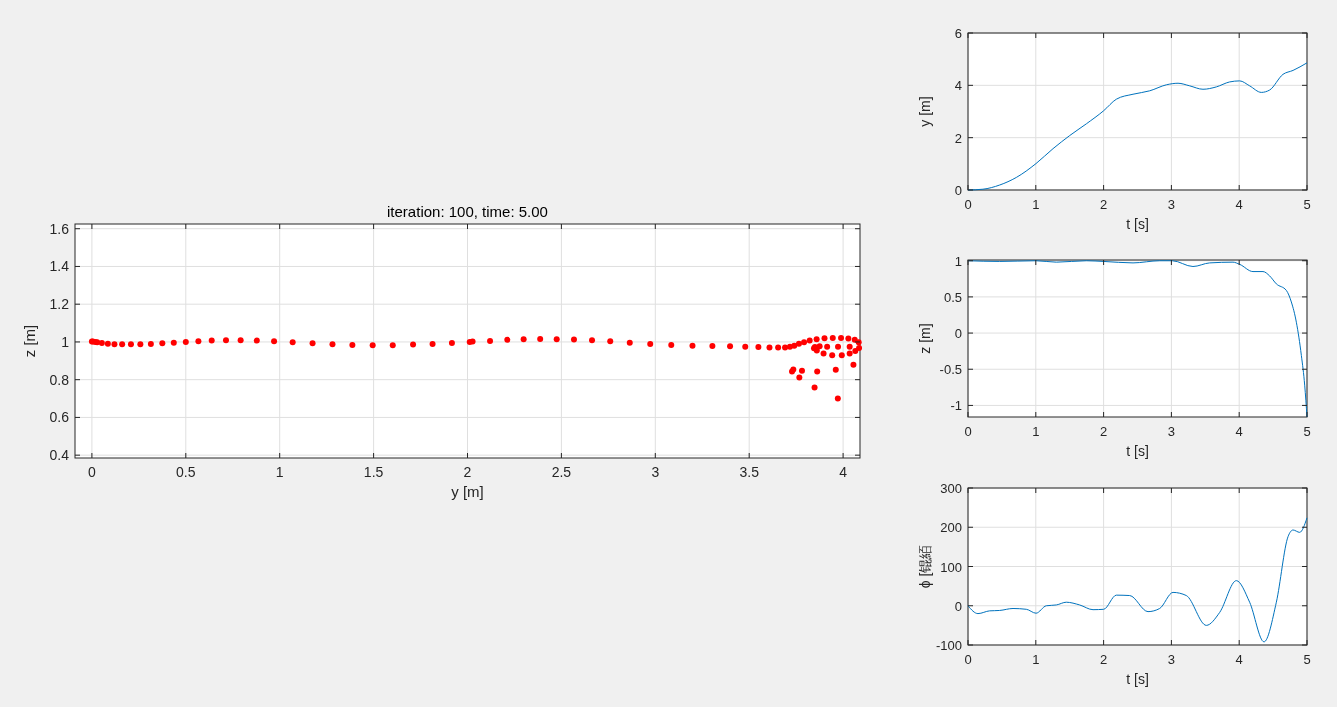 The height and width of the screenshot is (707, 1337). Describe the element at coordinates (467, 491) in the screenshot. I see `x-axis-title: y [m]` at that location.